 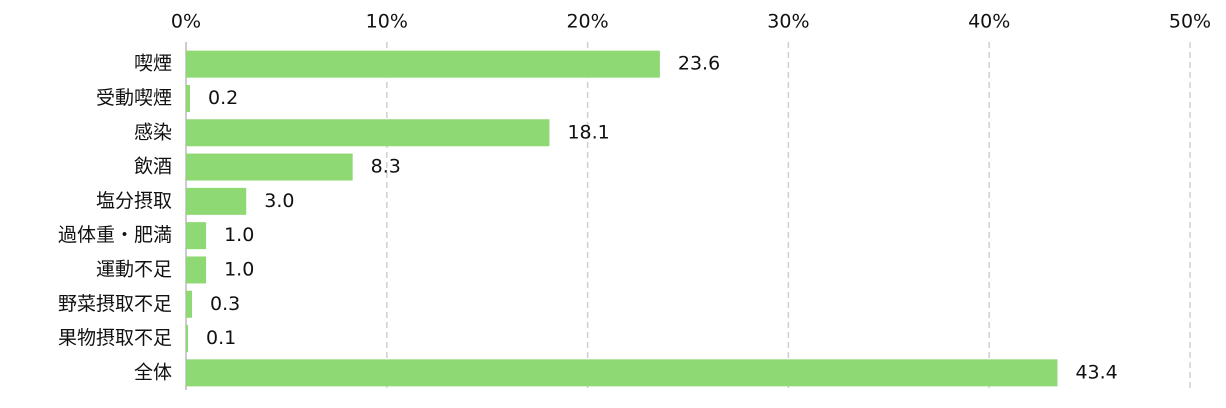 What do you see at coordinates (134, 201) in the screenshot?
I see `y-tick-label: 塩分摂取` at bounding box center [134, 201].